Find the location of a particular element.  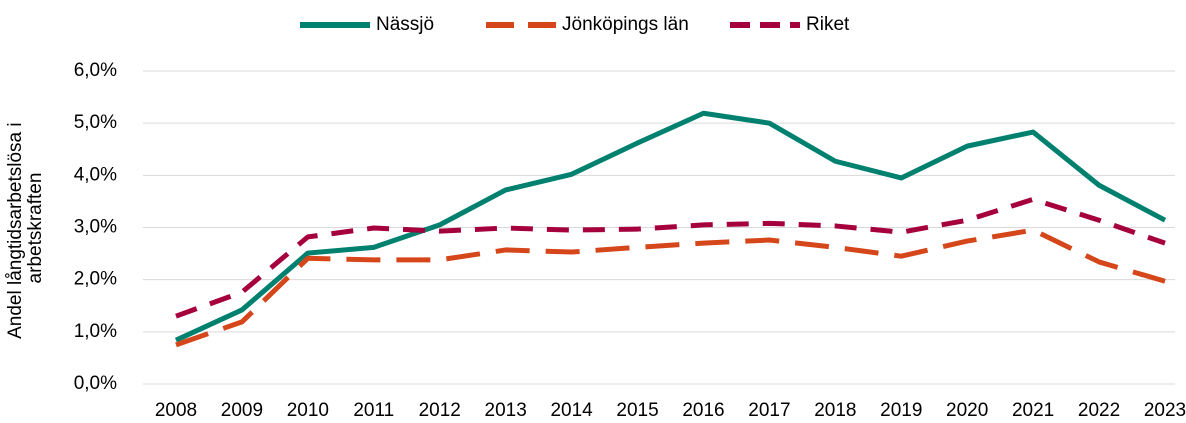

x-tick-label: 2014 is located at coordinates (571, 410).